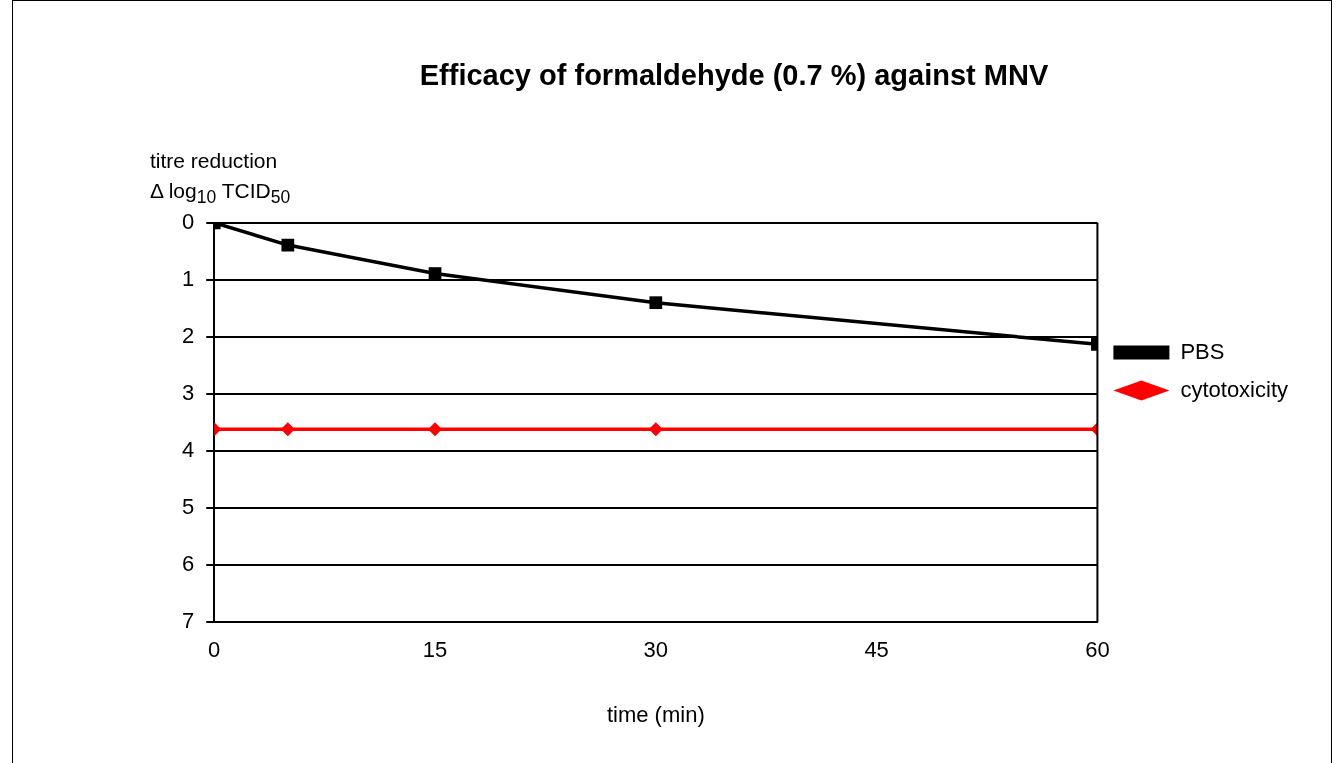 The image size is (1338, 763). Describe the element at coordinates (1202, 351) in the screenshot. I see `legend-label: PBS` at that location.